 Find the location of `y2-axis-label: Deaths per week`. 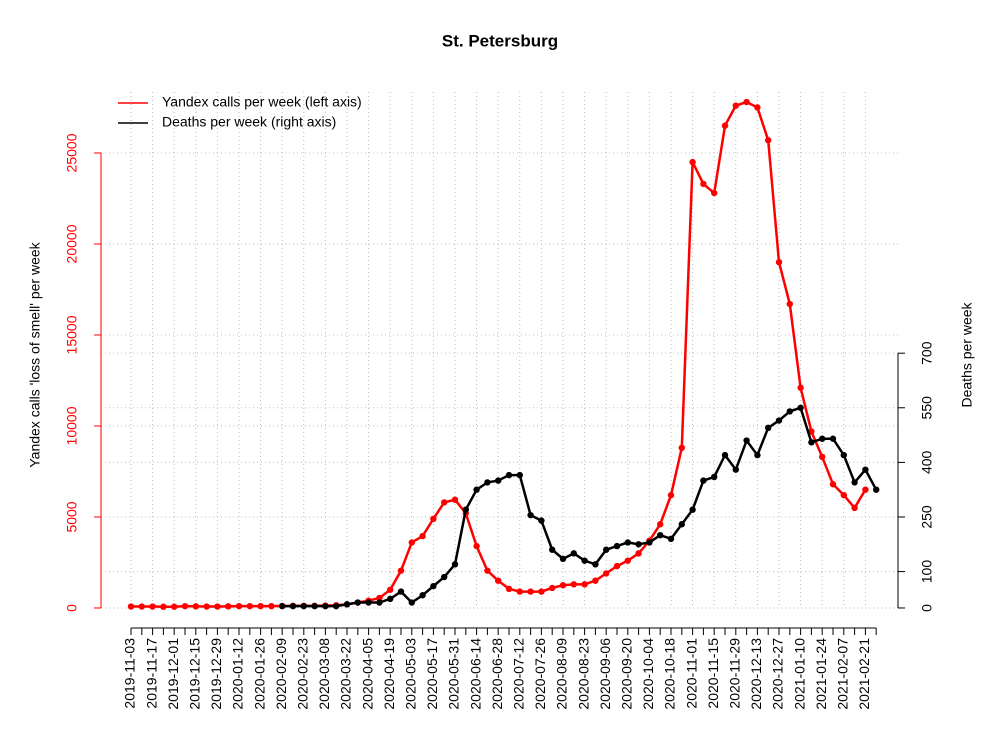

y2-axis-label: Deaths per week is located at coordinates (967, 354).